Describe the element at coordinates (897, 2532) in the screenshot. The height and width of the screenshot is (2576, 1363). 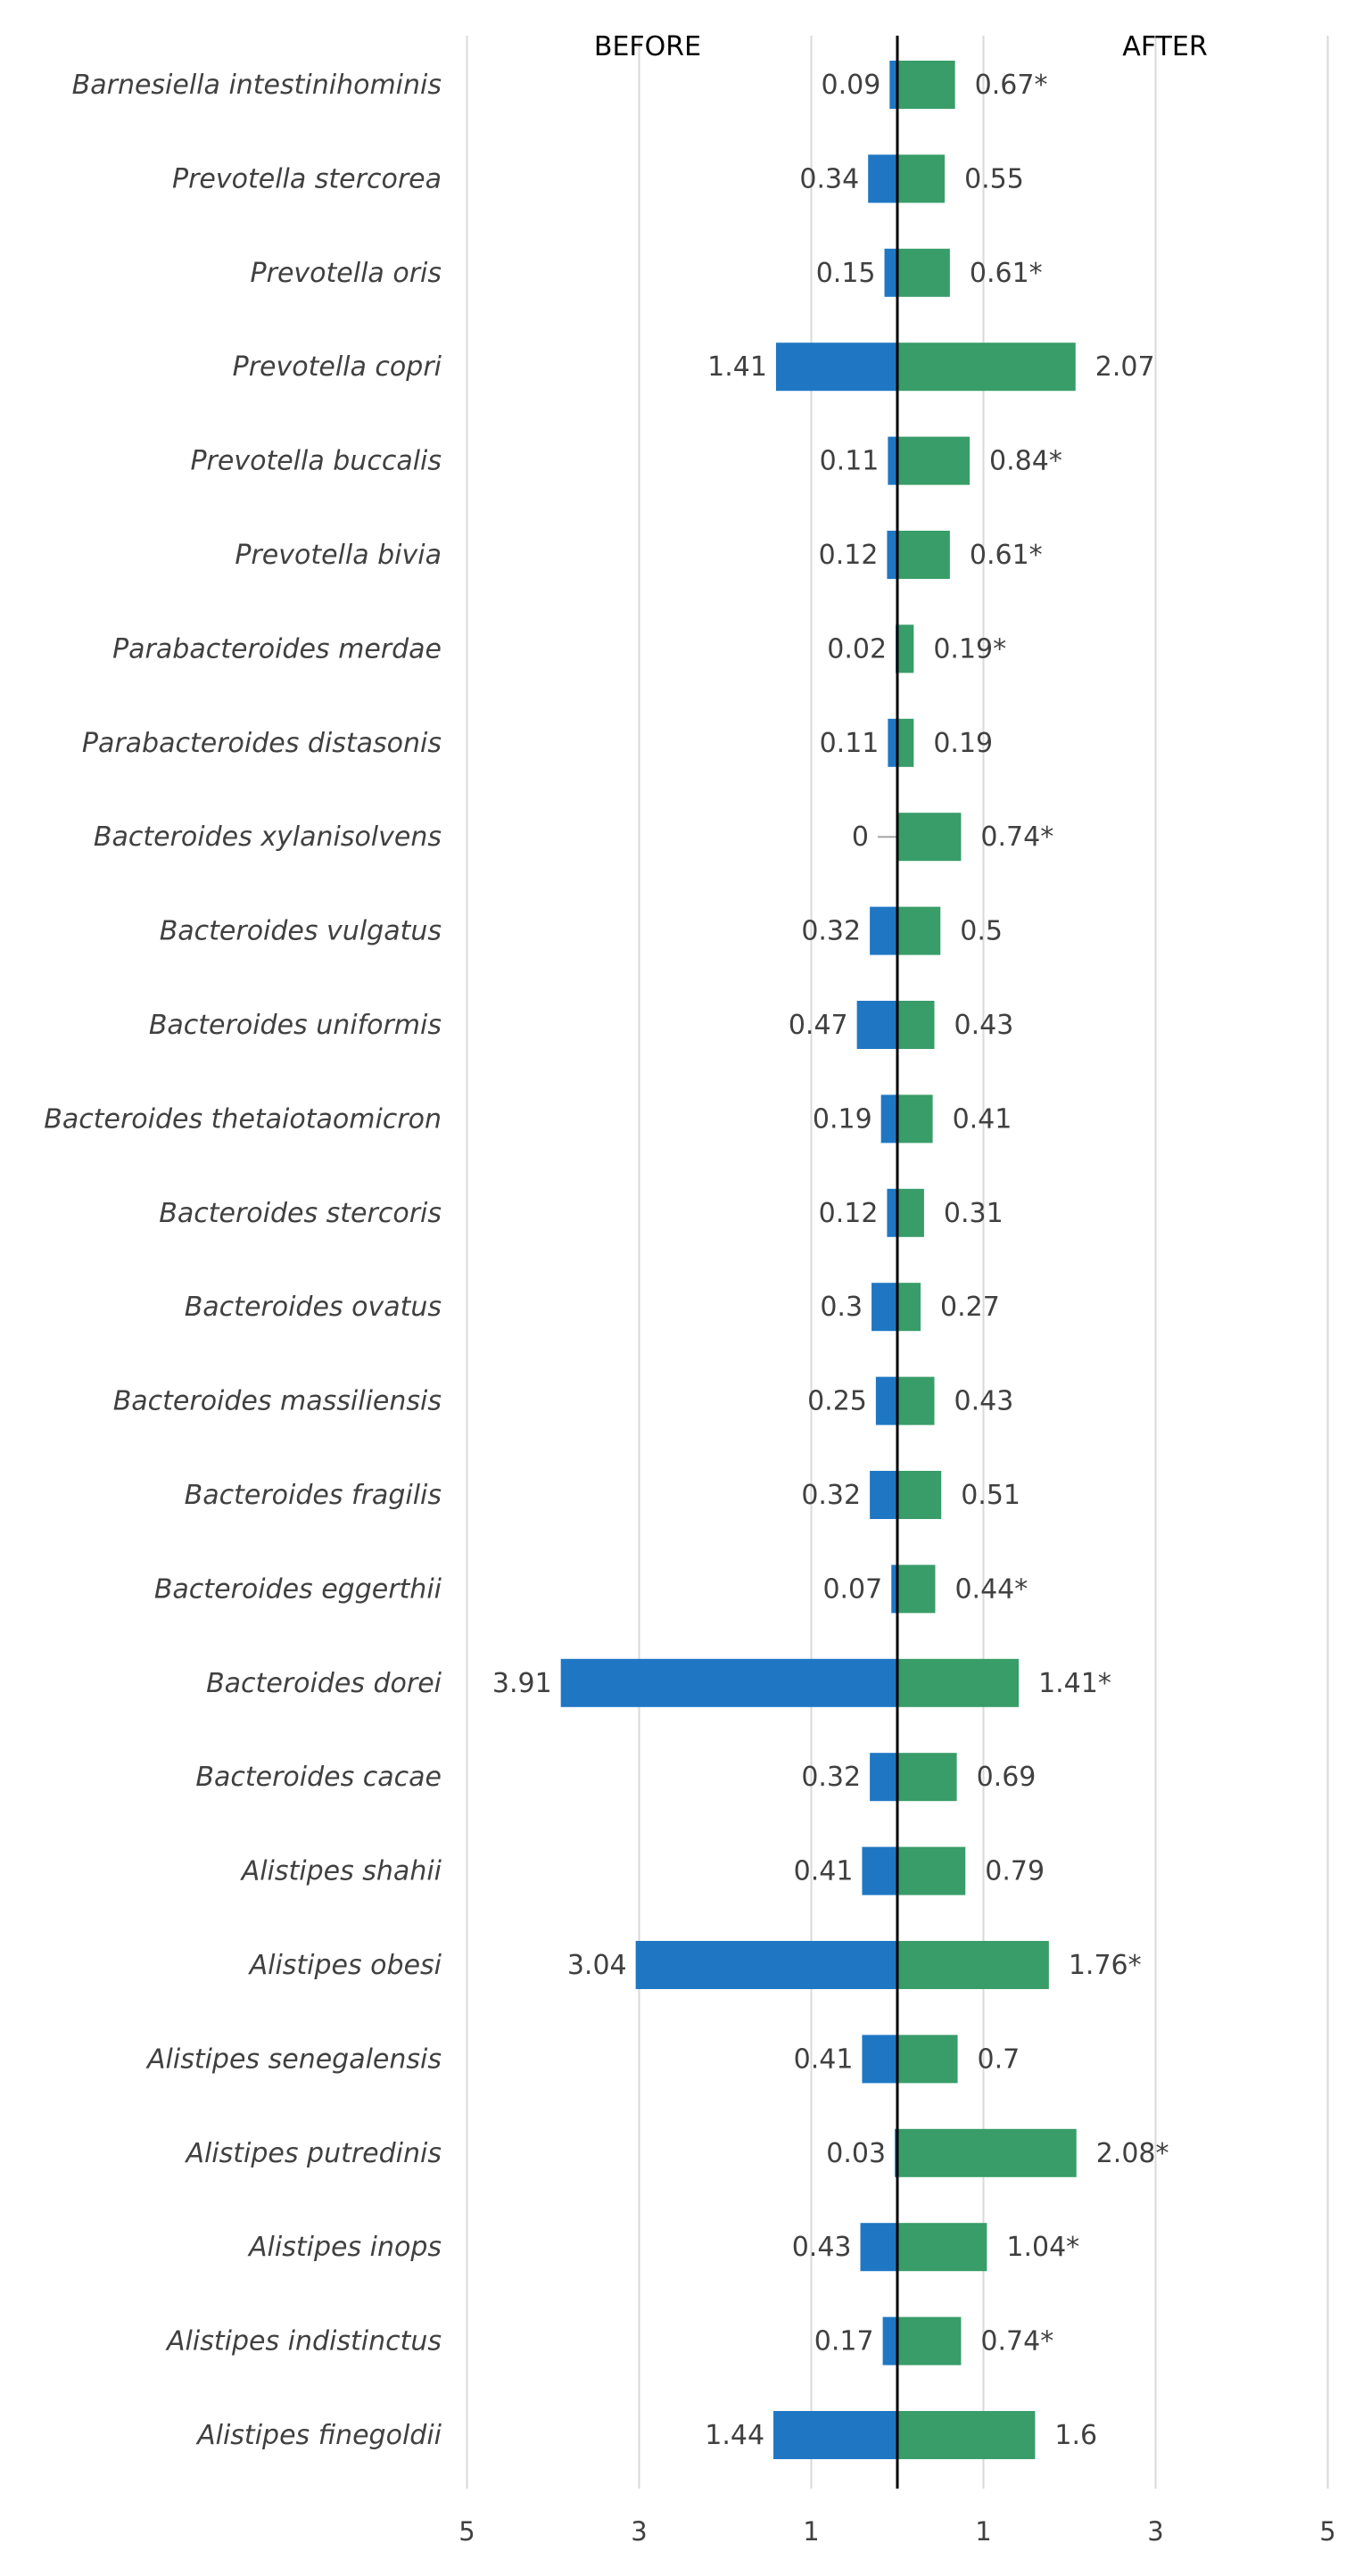
I see `x-axis-ticks: 5 3 1 1 3 5` at that location.